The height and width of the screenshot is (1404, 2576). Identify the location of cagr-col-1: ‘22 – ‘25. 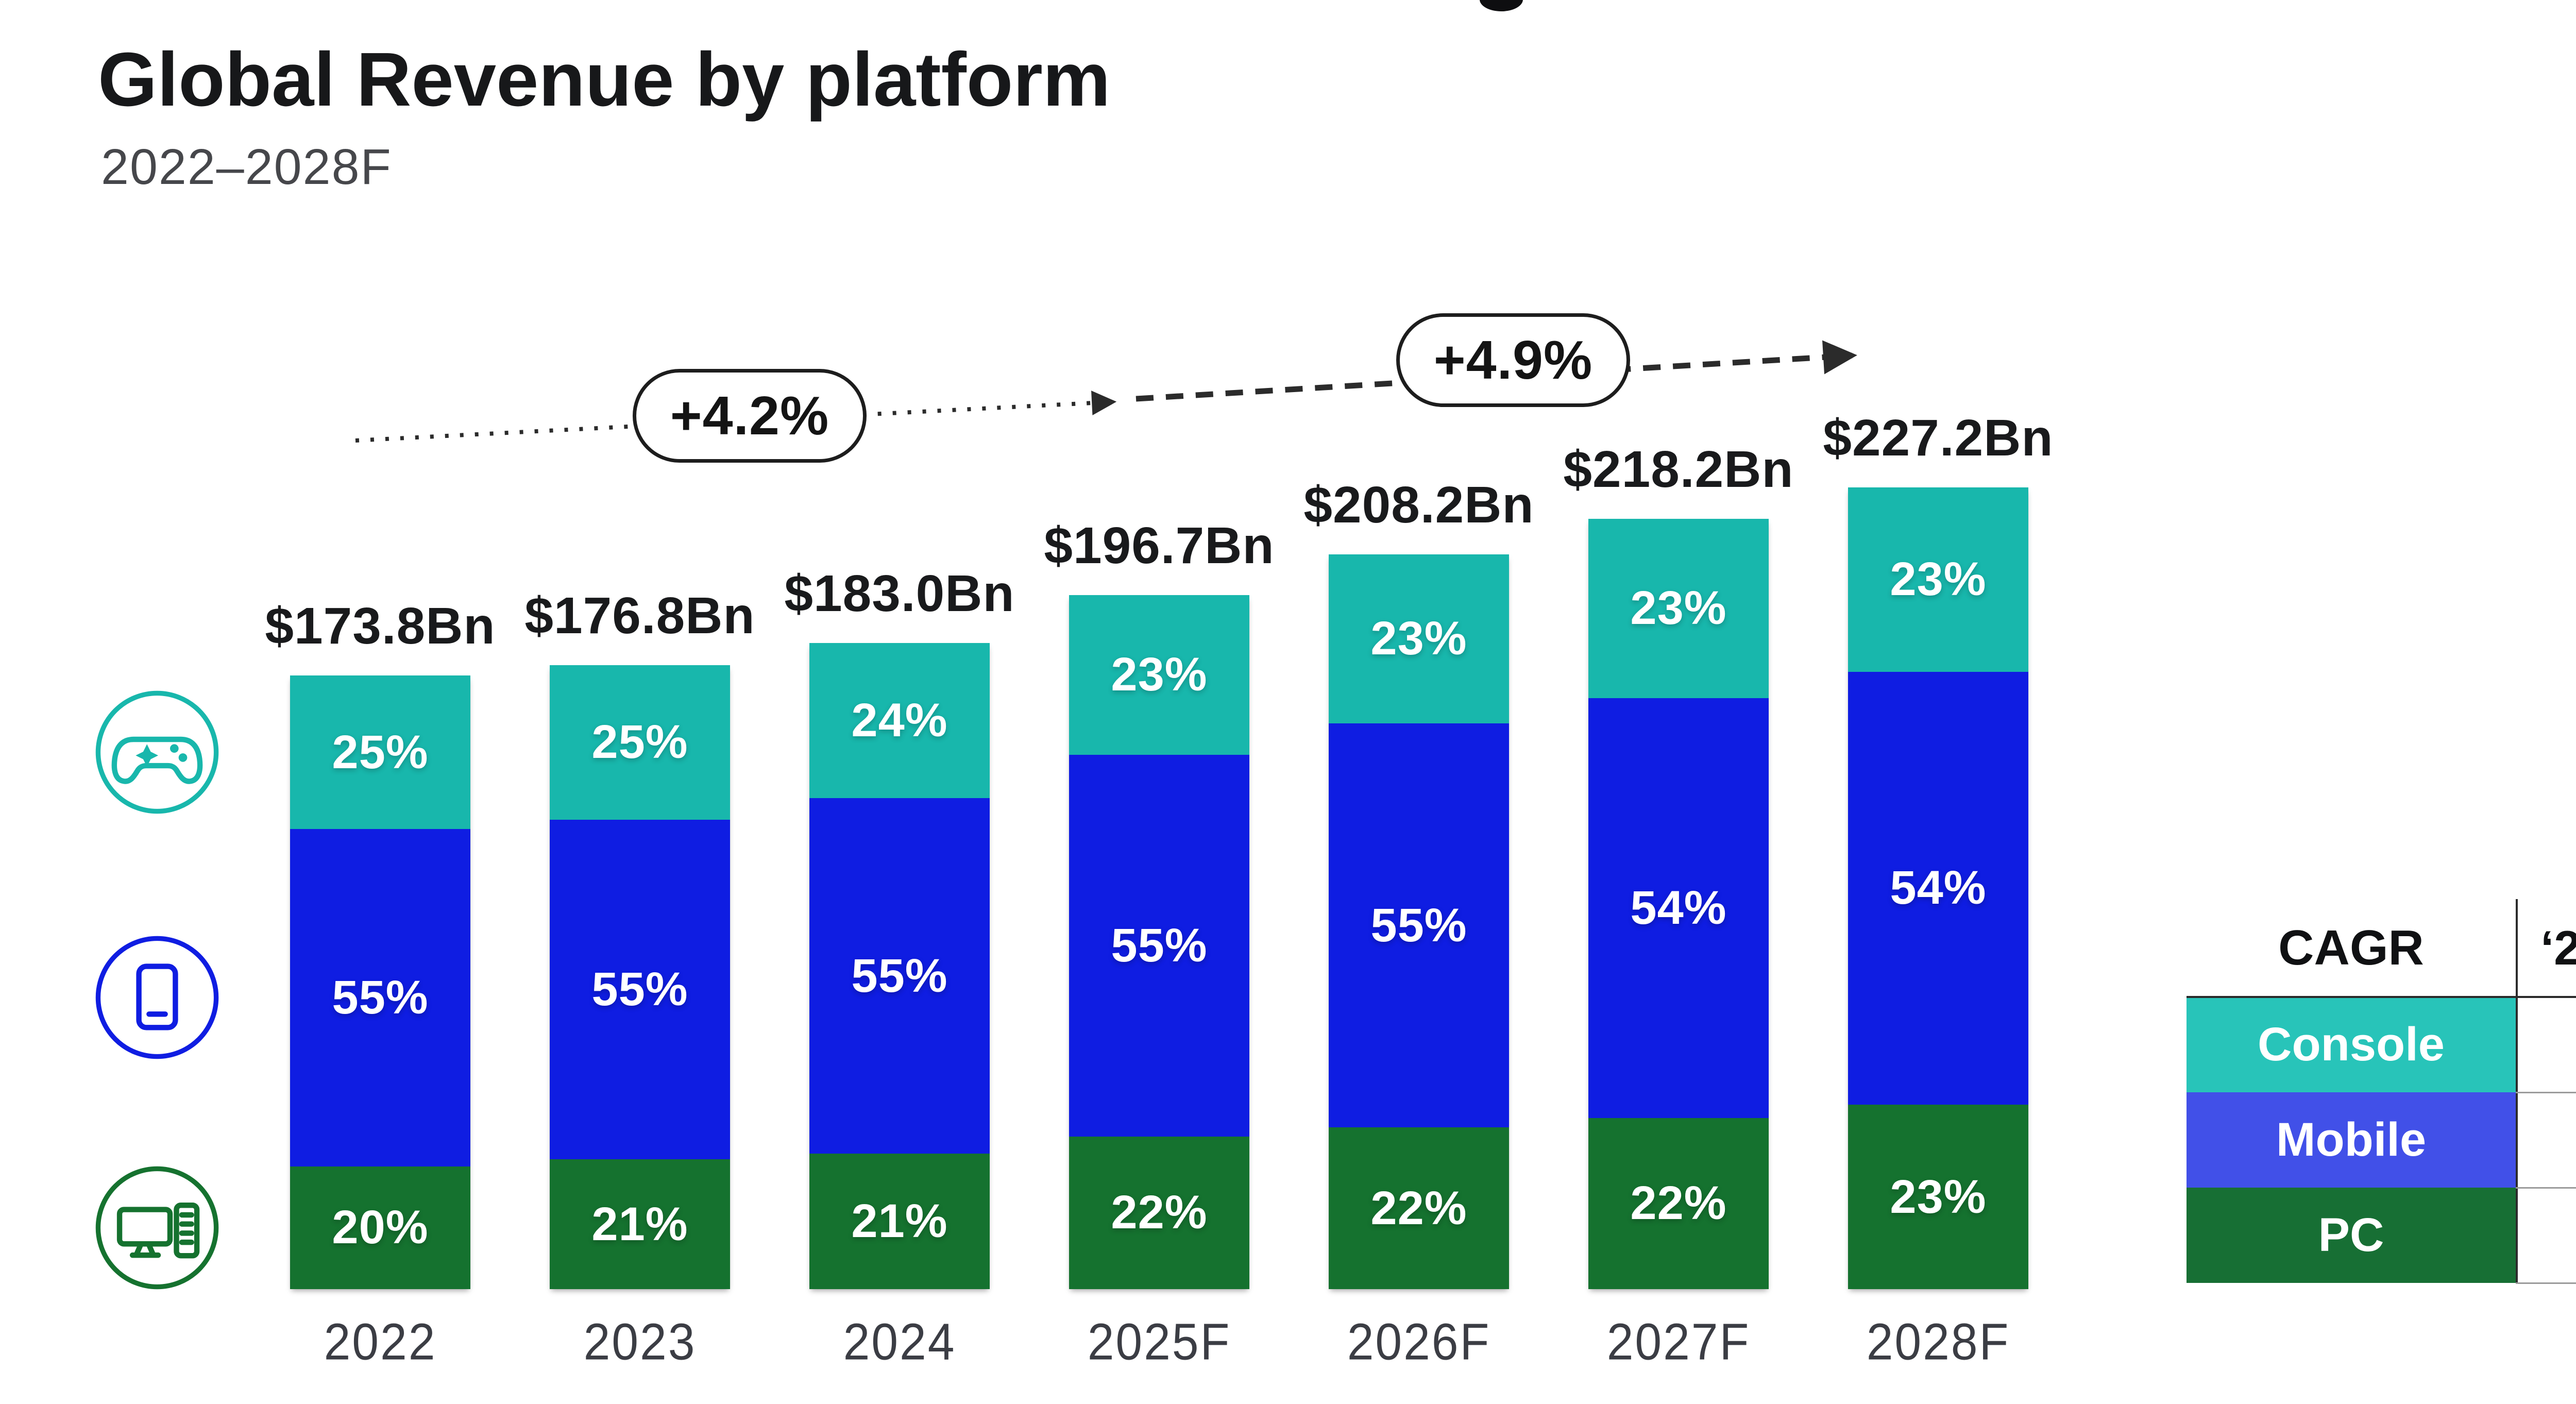
(2558, 948).